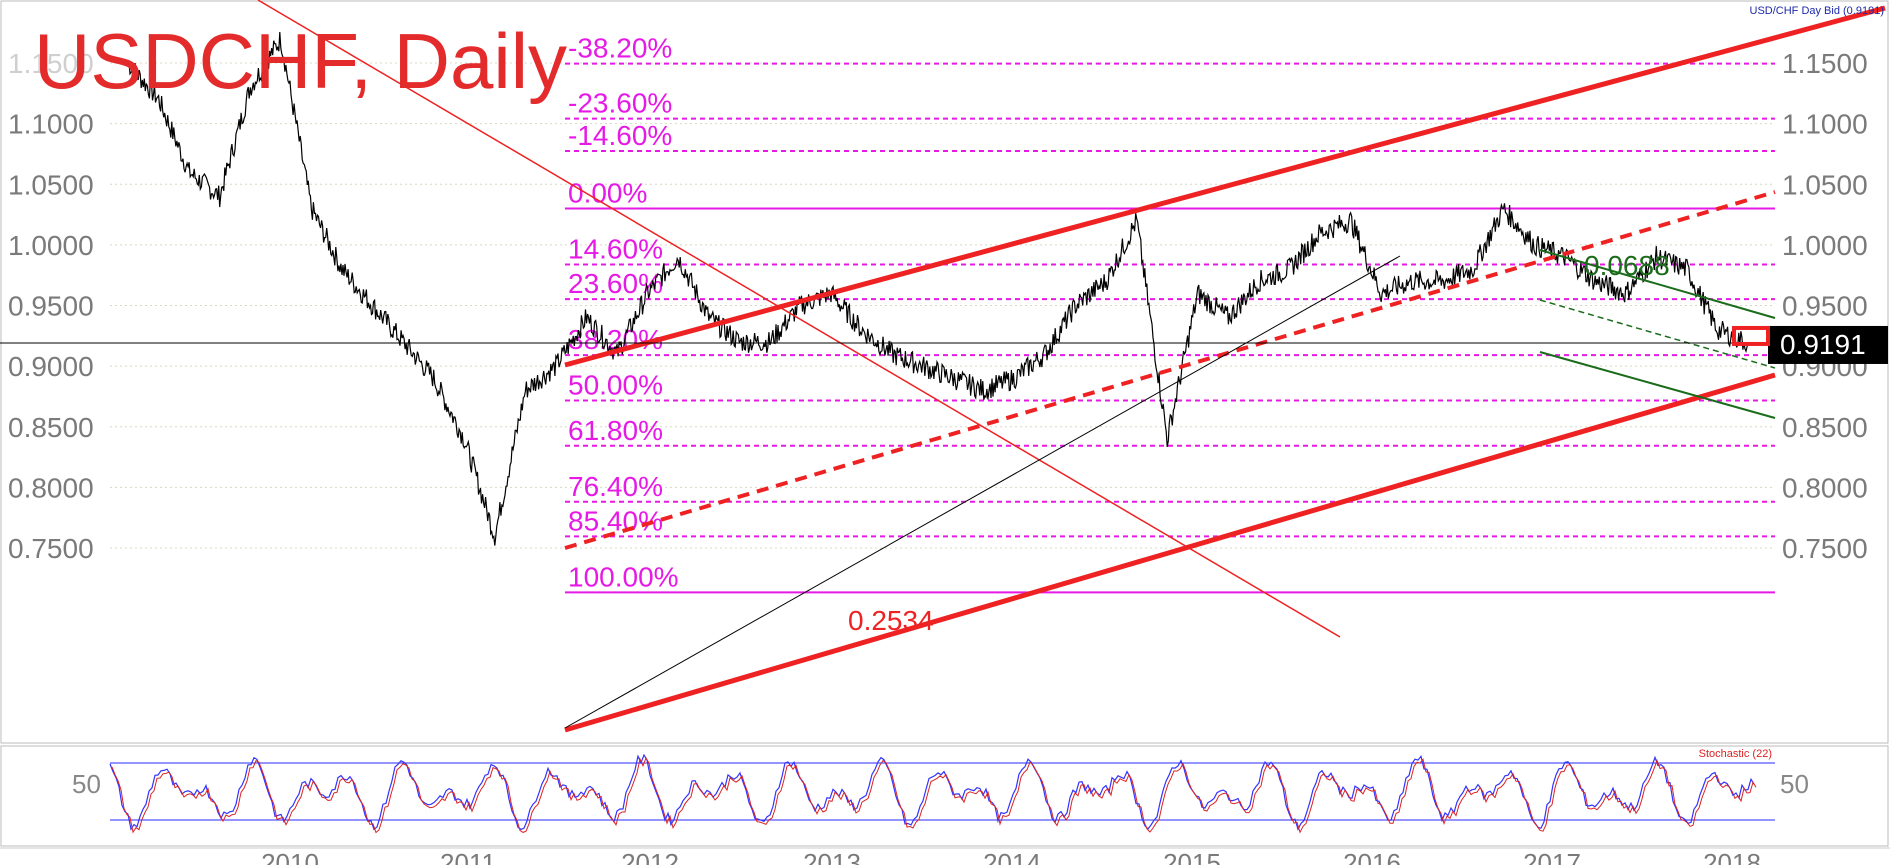 This screenshot has height=865, width=1890. I want to click on short-channel-lower, so click(1657, 385).